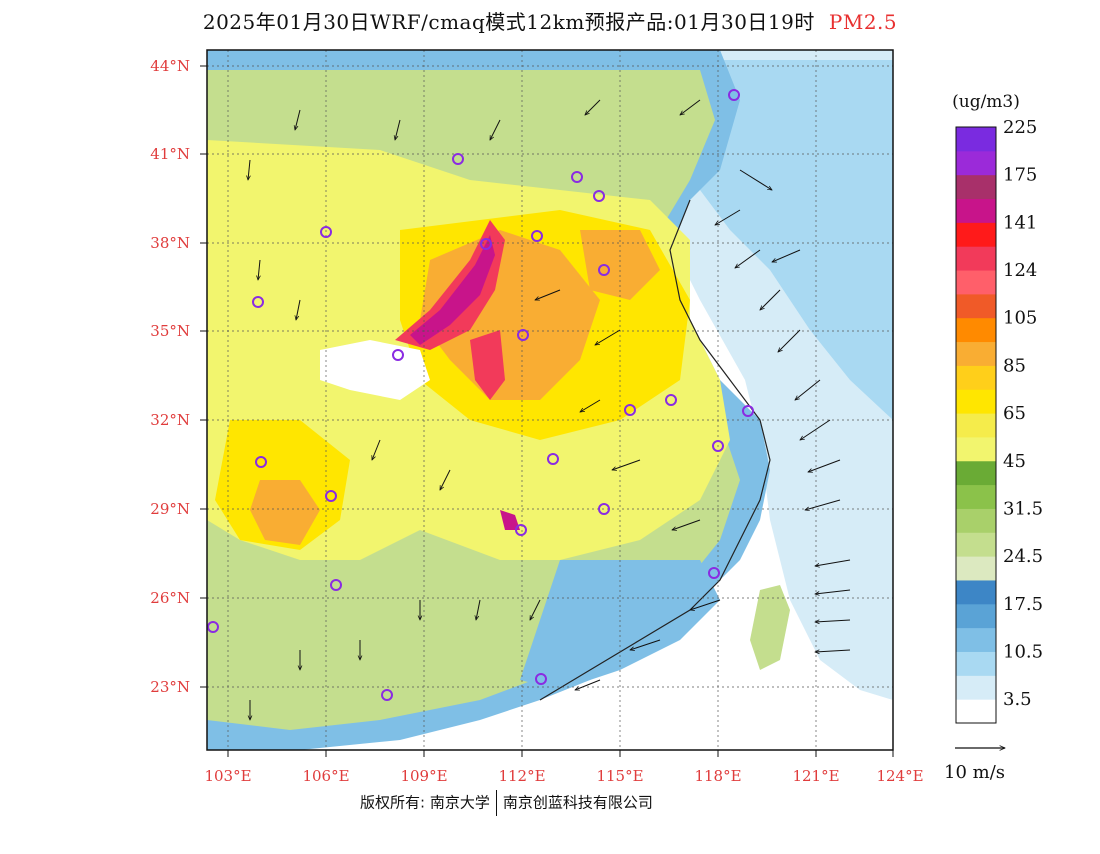  I want to click on colorbar-tick-label: 24.5, so click(1023, 556).